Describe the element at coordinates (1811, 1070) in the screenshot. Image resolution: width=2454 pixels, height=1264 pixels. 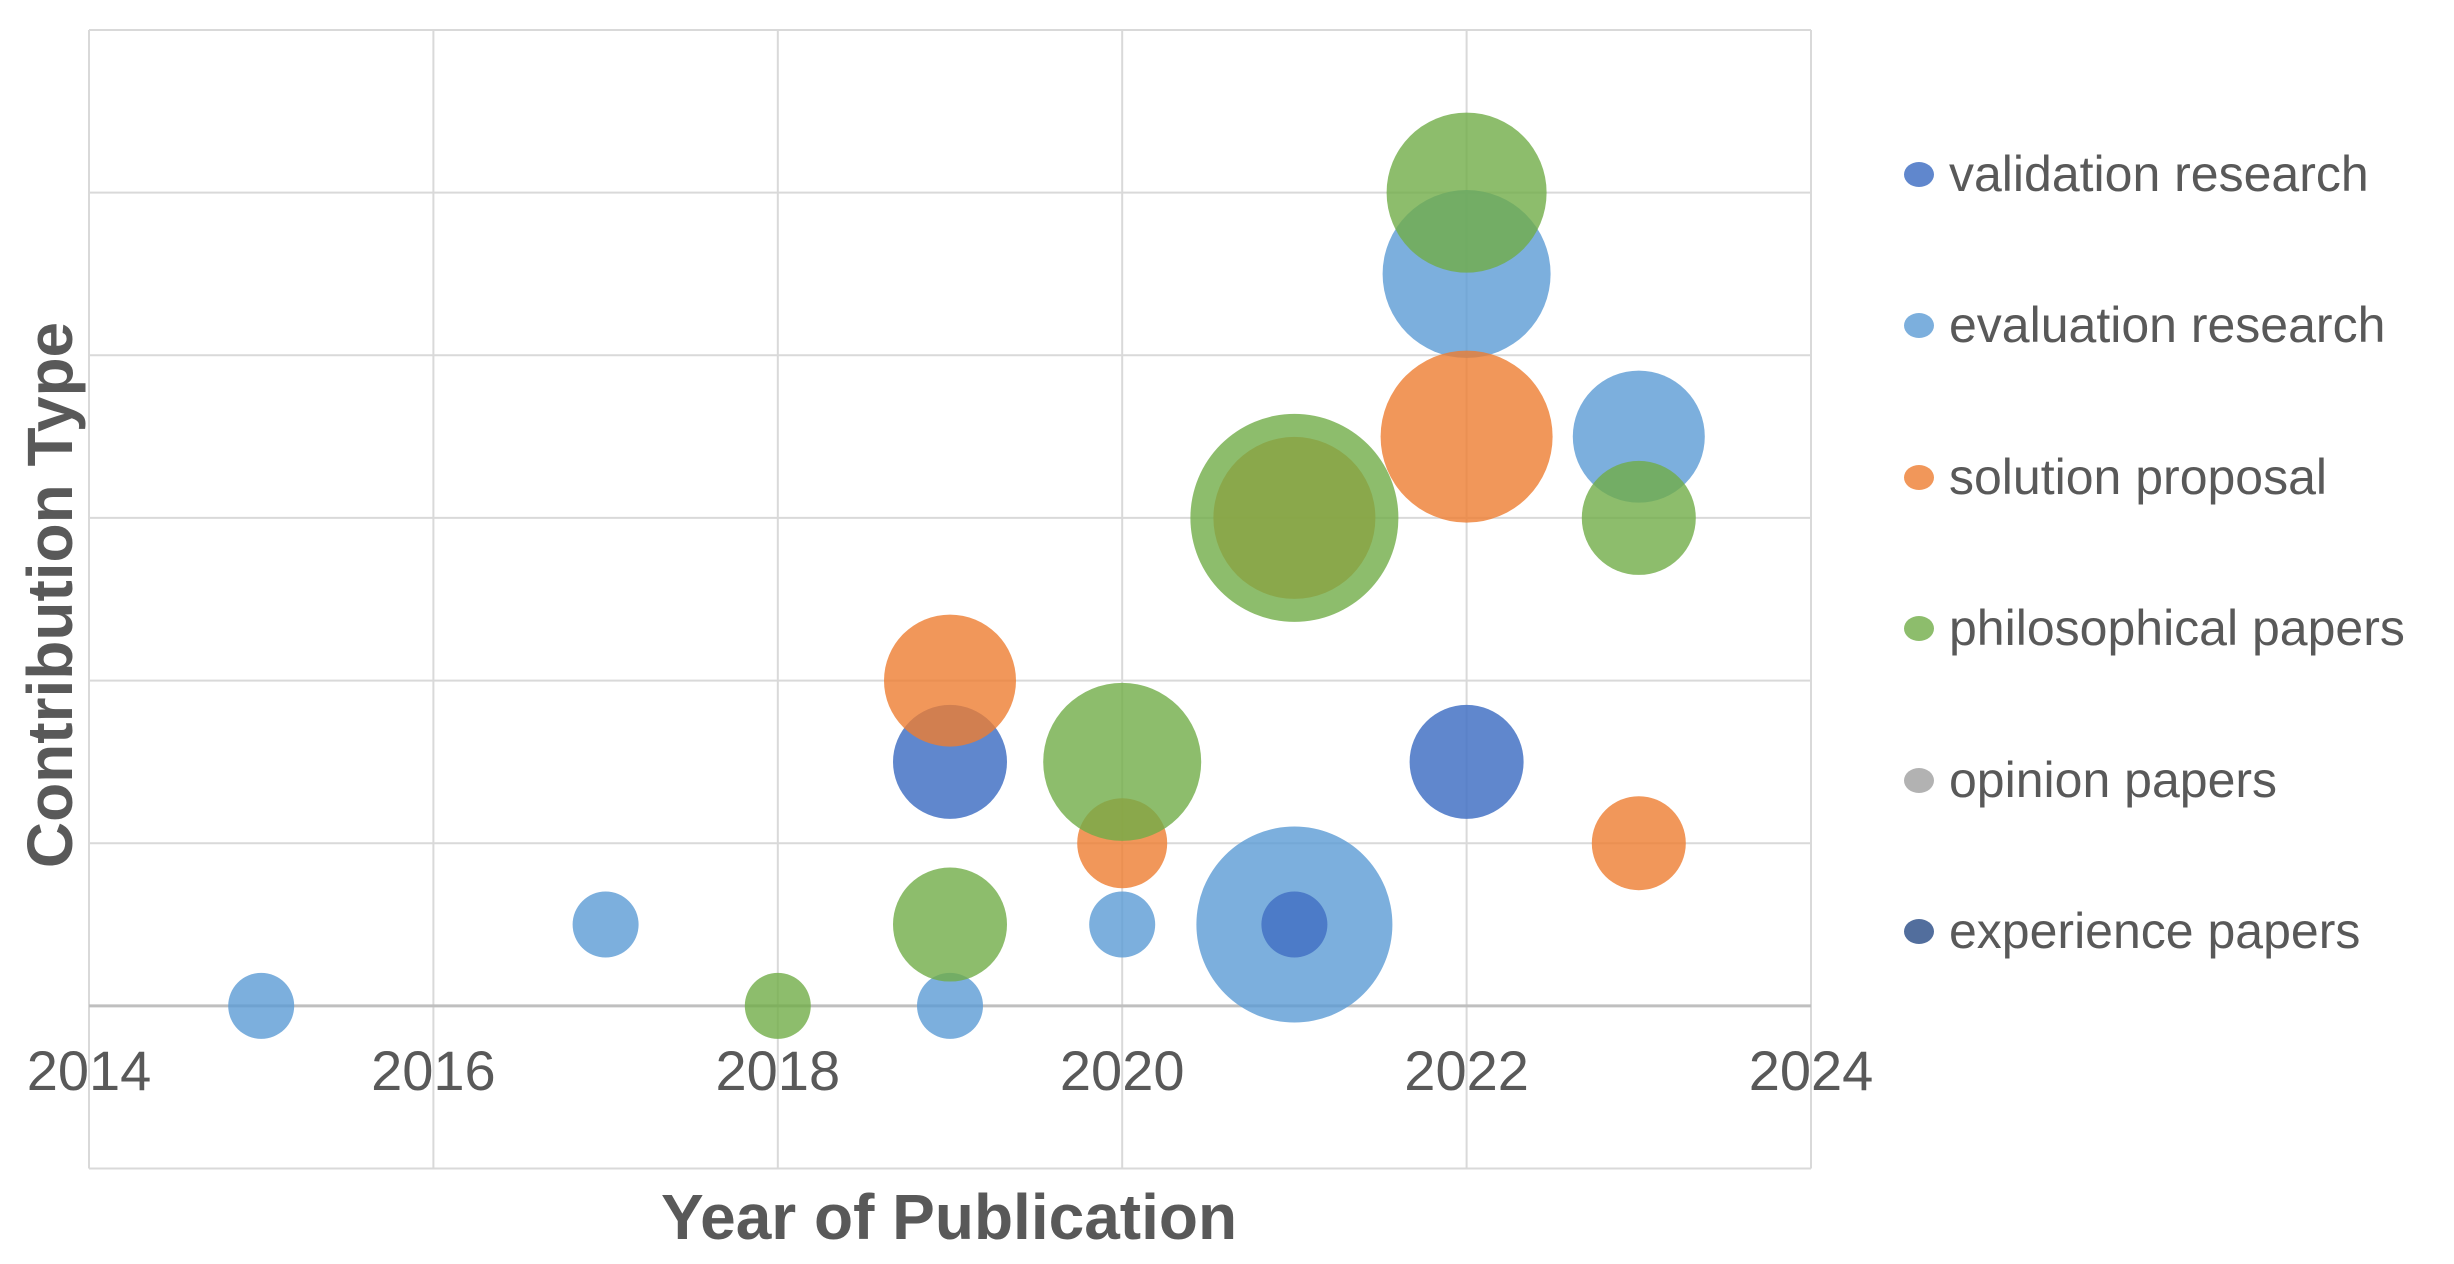
I see `x-tick-2024: 2024` at that location.